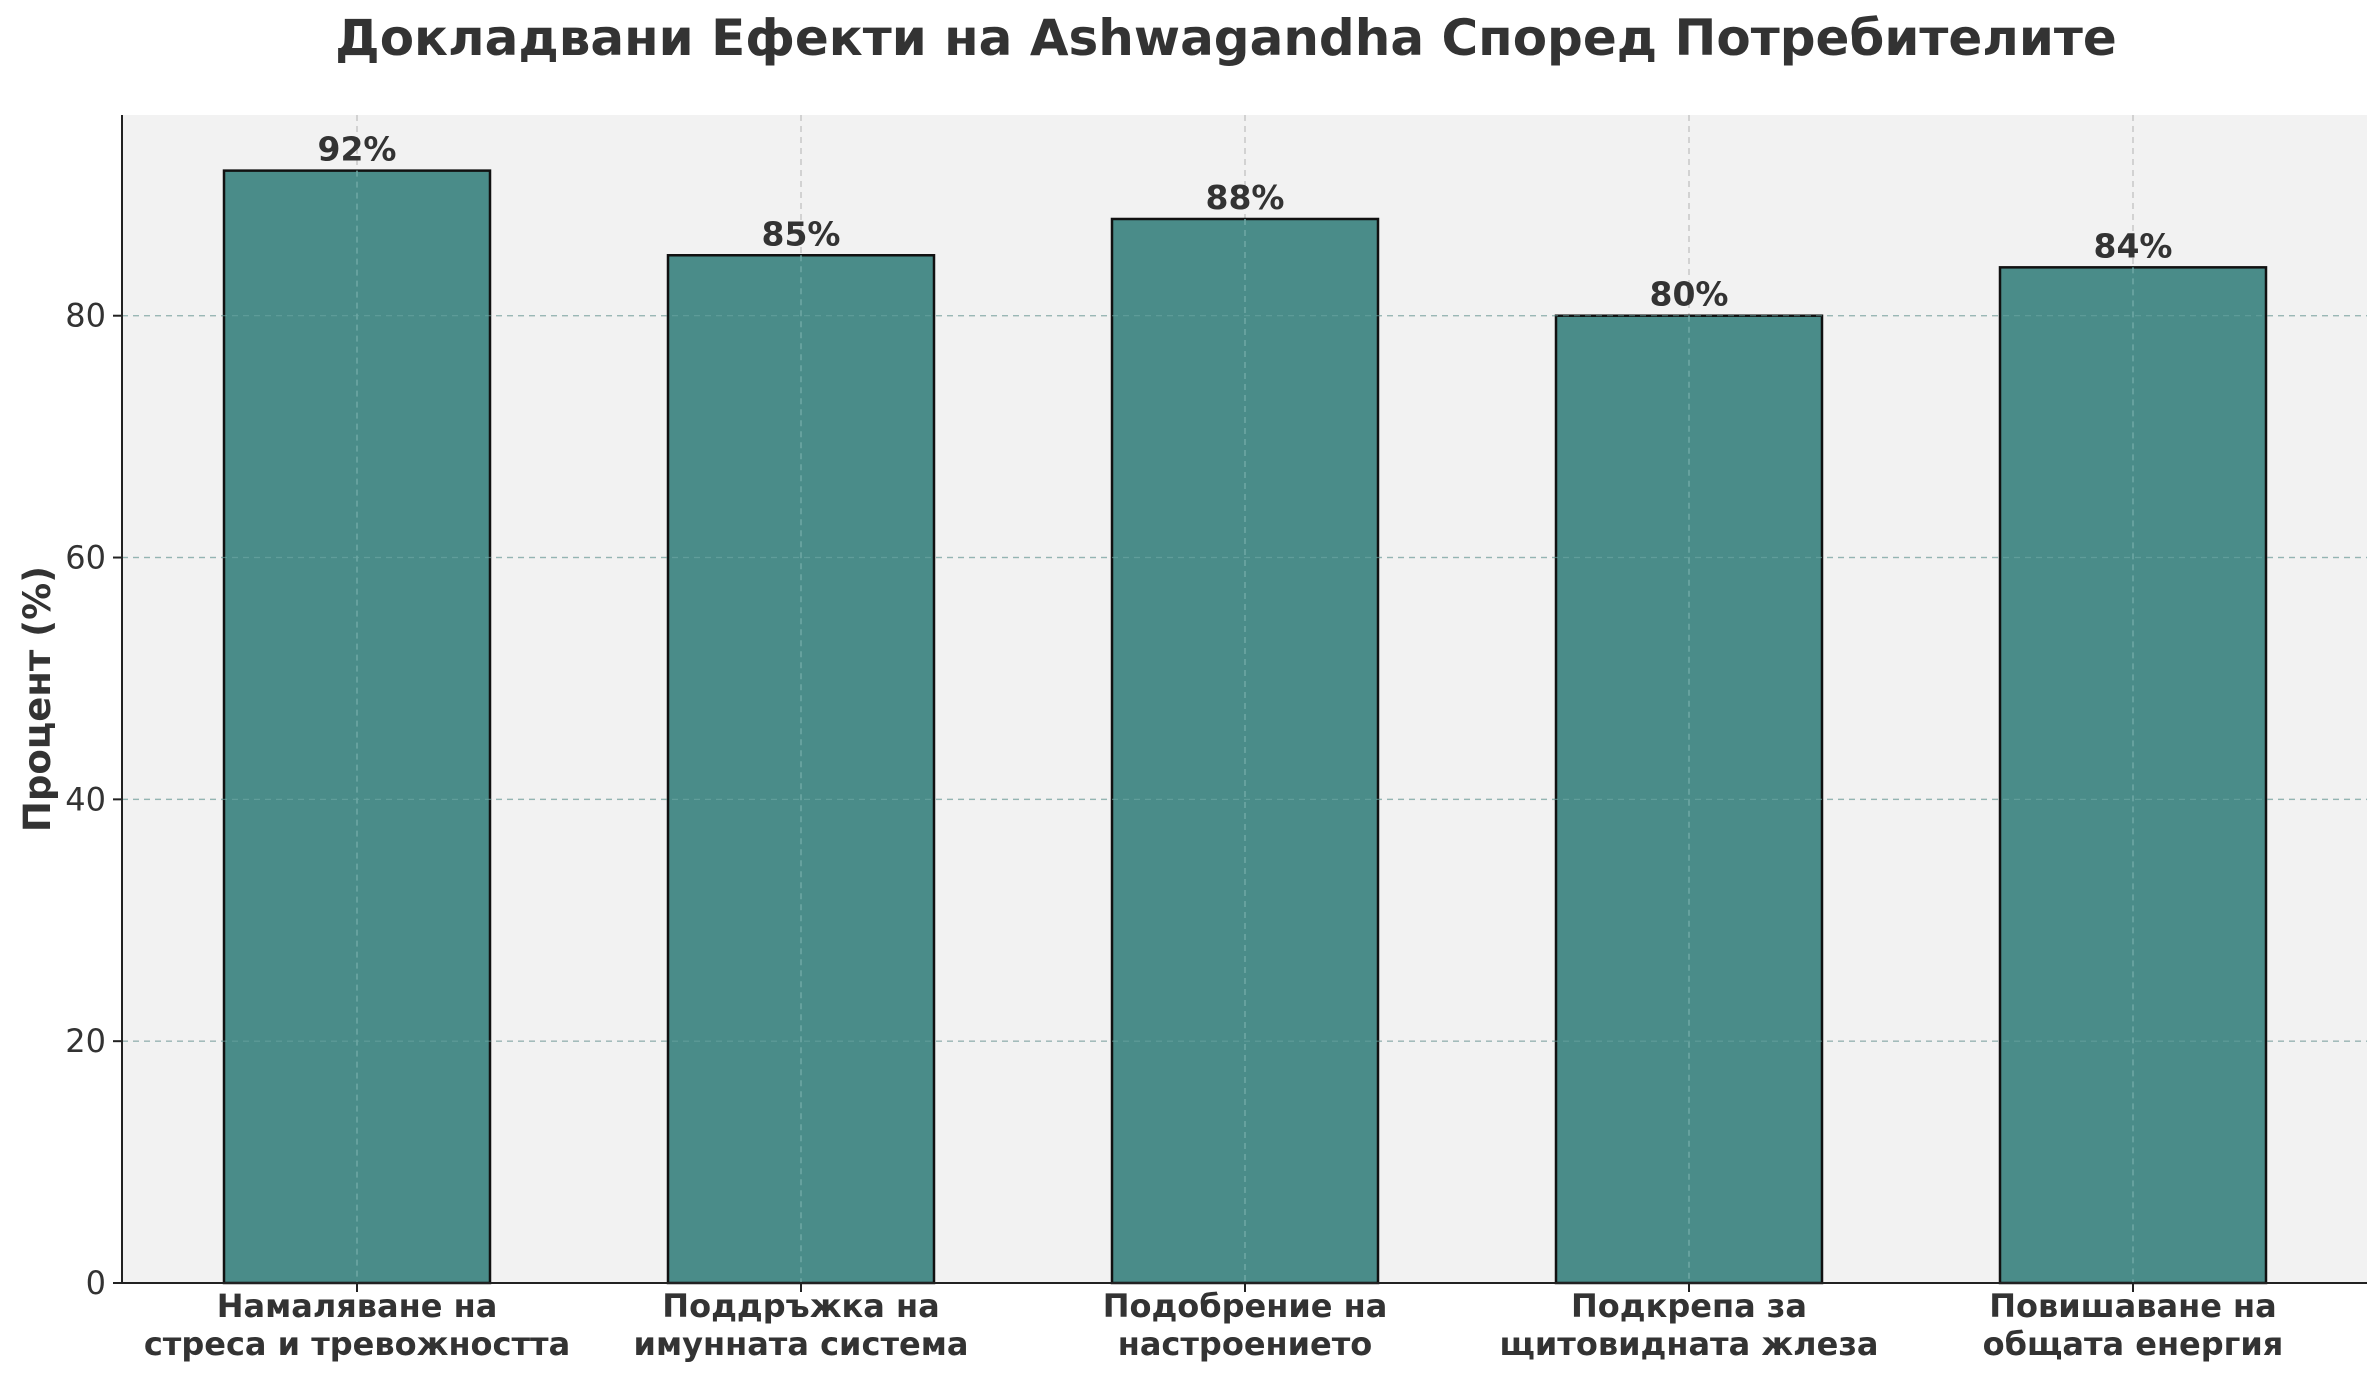  What do you see at coordinates (96, 1283) in the screenshot?
I see `y-tick-label: 0` at bounding box center [96, 1283].